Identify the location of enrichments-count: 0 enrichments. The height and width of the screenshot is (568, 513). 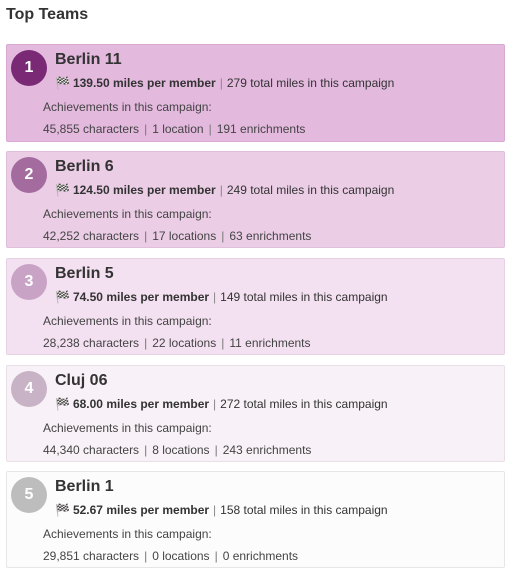
(260, 556).